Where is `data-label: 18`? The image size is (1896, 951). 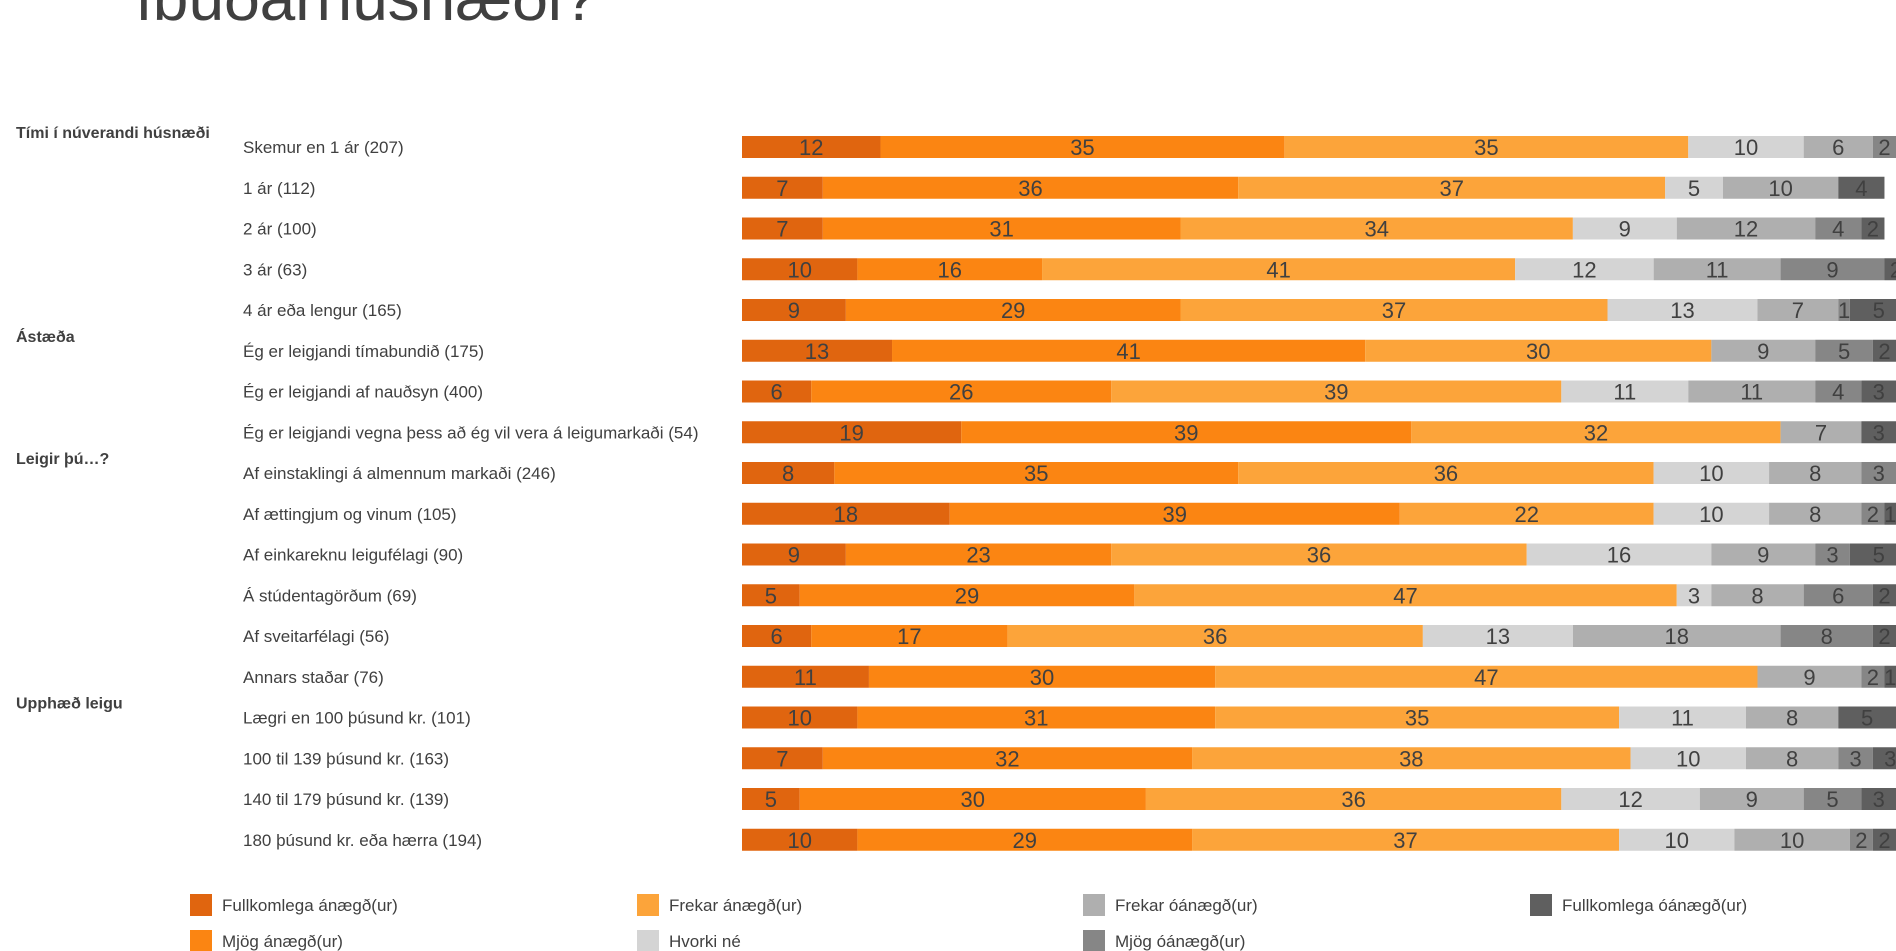
data-label: 18 is located at coordinates (846, 514).